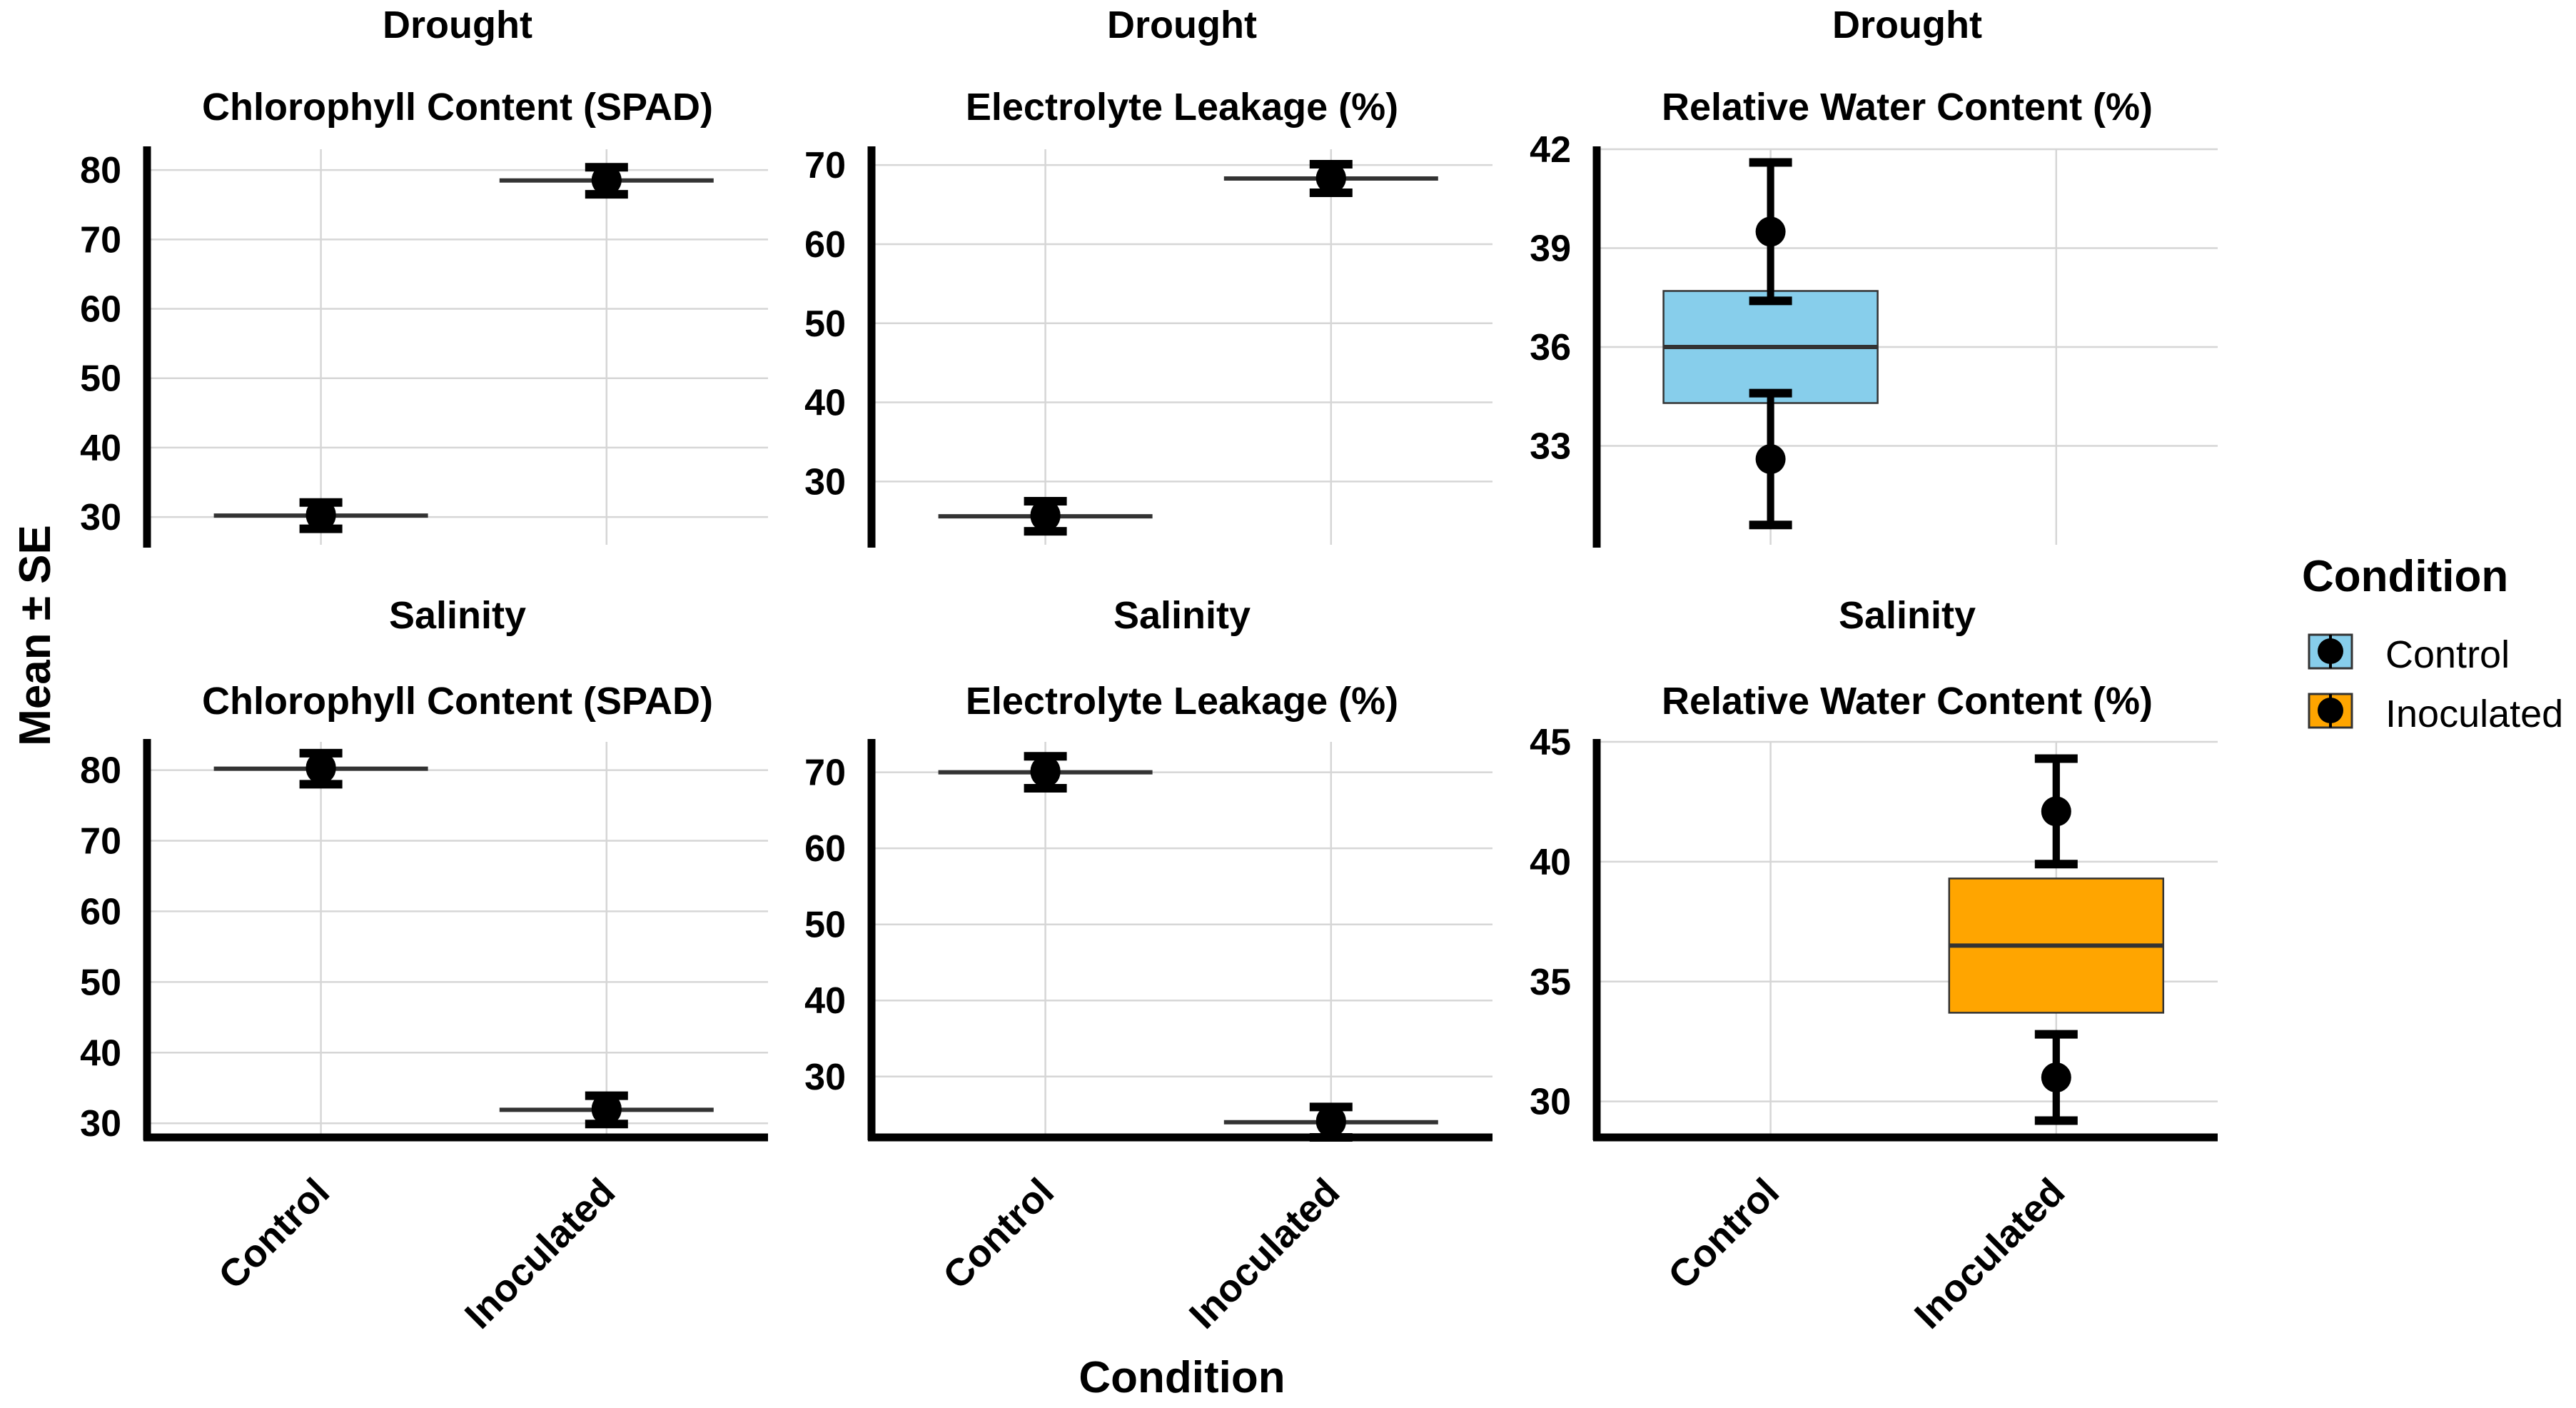 This screenshot has width=2576, height=1408. Describe the element at coordinates (1550, 249) in the screenshot. I see `y-tick-label: 39` at that location.